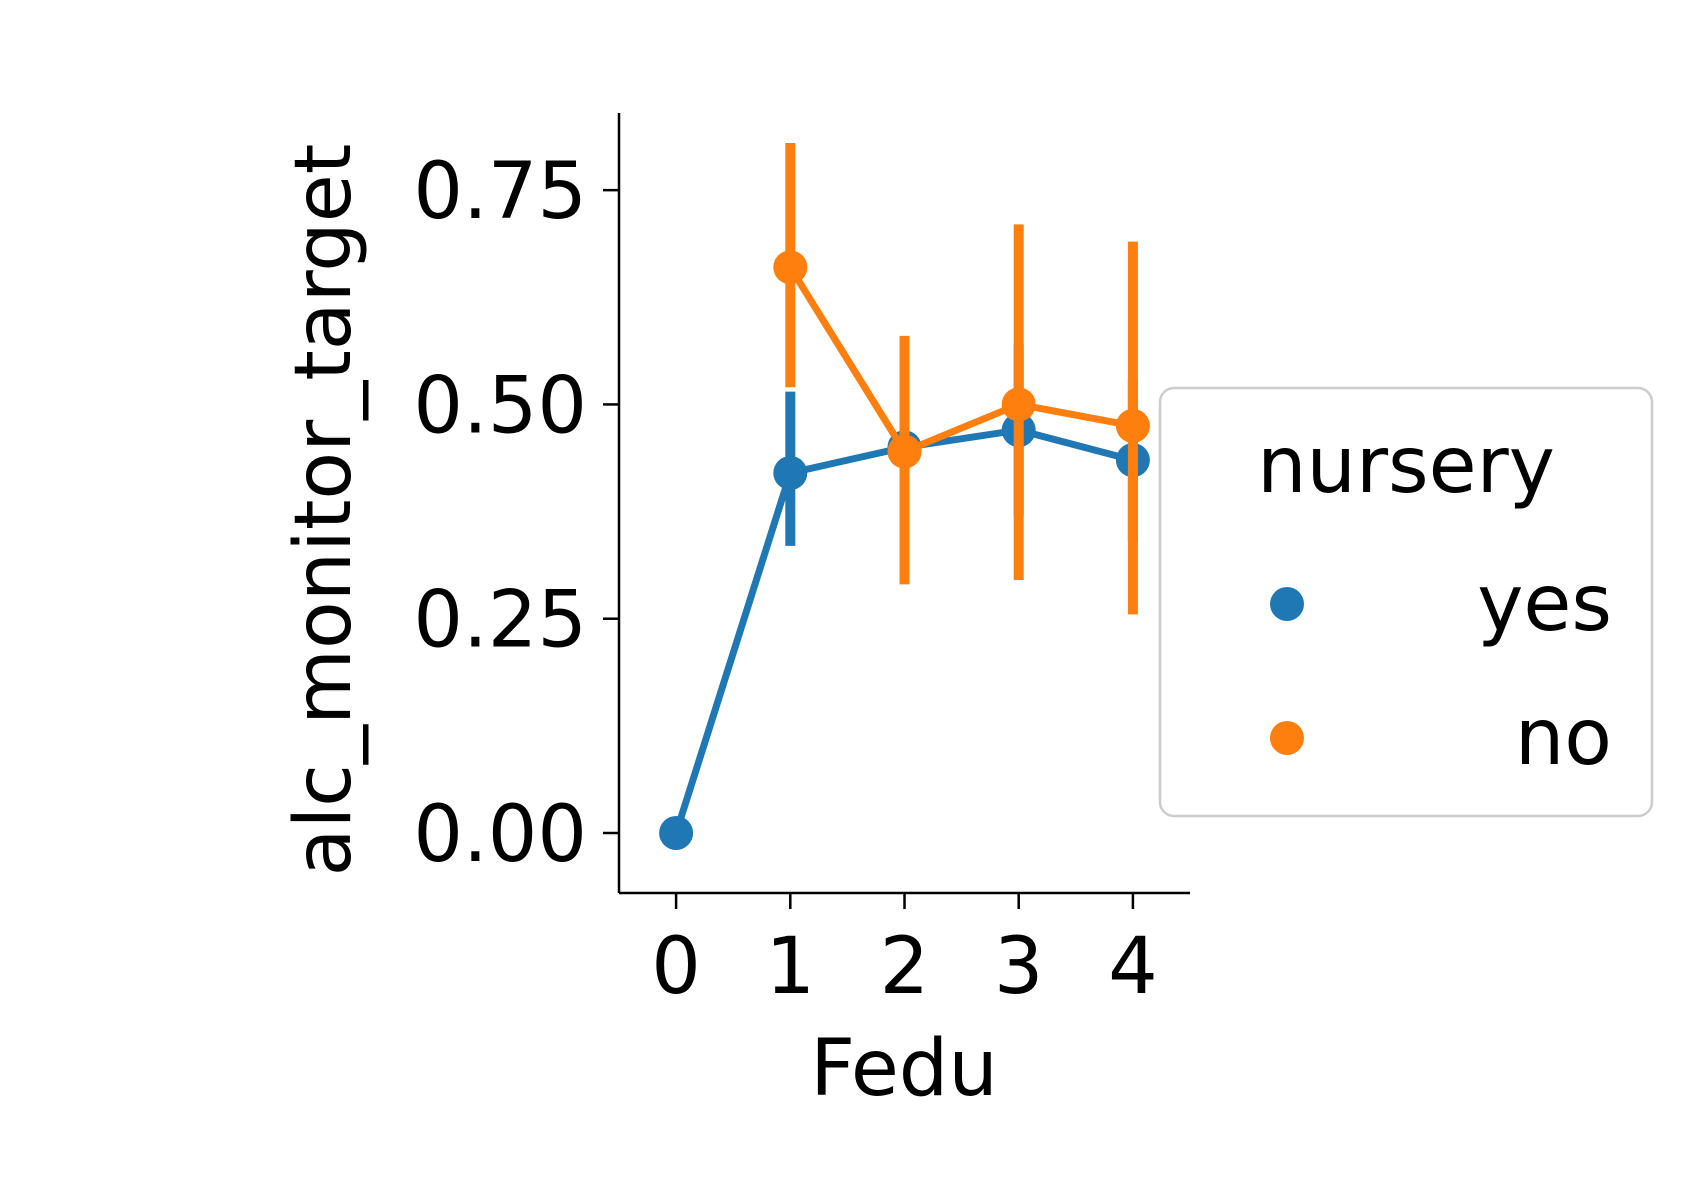  Describe the element at coordinates (905, 967) in the screenshot. I see `x-tick-label: 2` at that location.